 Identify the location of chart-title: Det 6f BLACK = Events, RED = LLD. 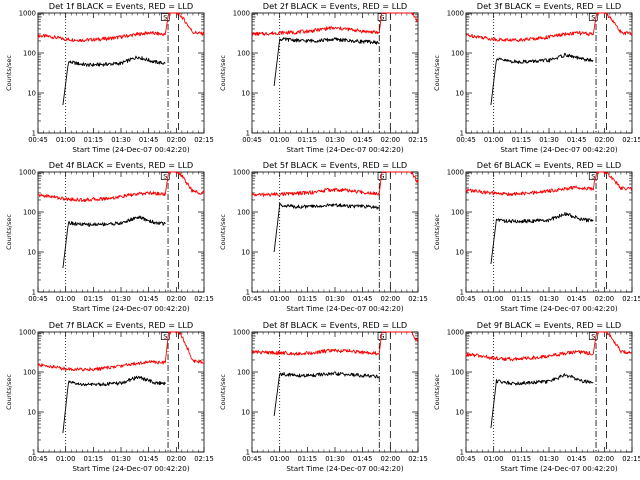
(549, 165).